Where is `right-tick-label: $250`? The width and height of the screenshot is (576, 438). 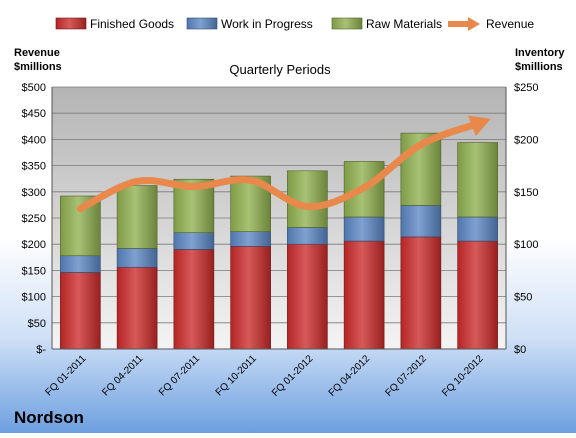
right-tick-label: $250 is located at coordinates (526, 88).